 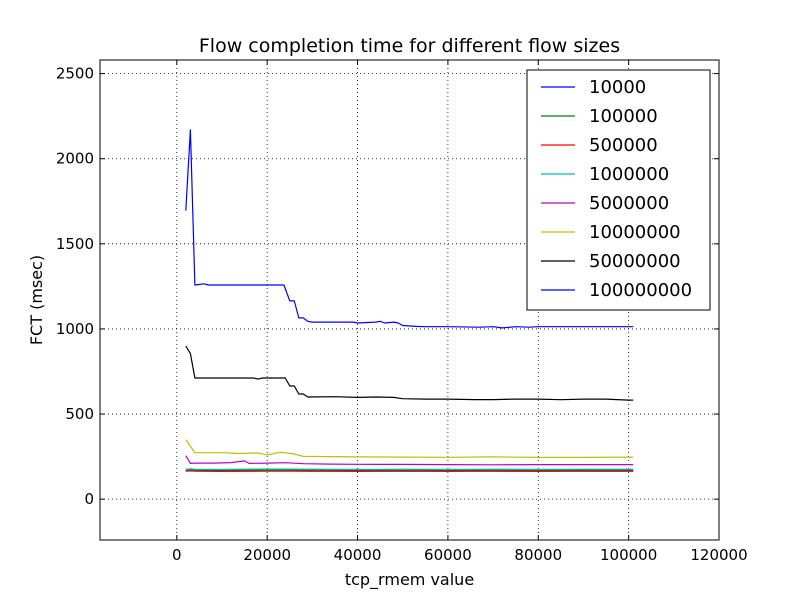 I want to click on legend-label: 1000000, so click(x=629, y=174).